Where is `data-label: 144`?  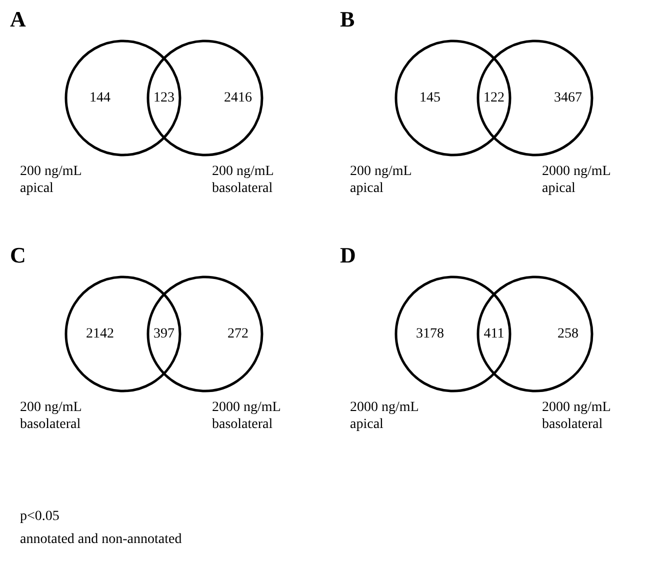
data-label: 144 is located at coordinates (100, 98).